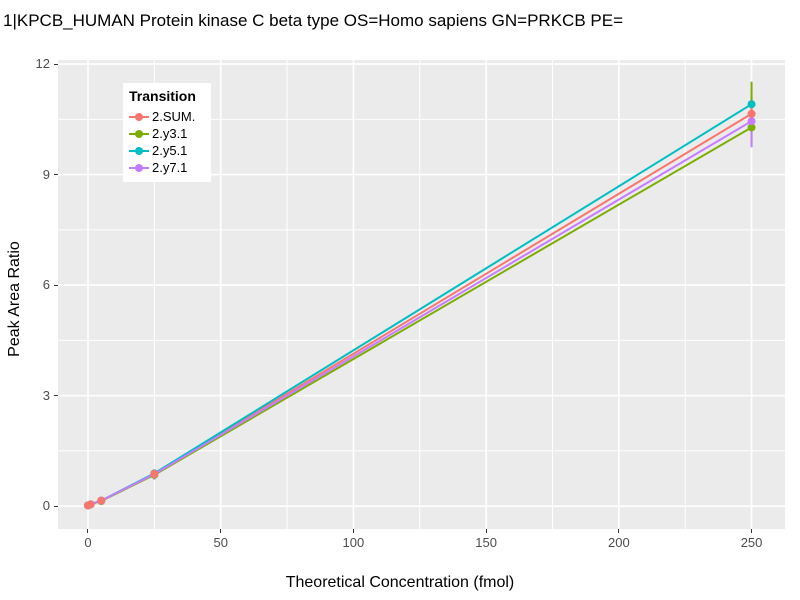  What do you see at coordinates (486, 542) in the screenshot?
I see `x-tick-label: 150` at bounding box center [486, 542].